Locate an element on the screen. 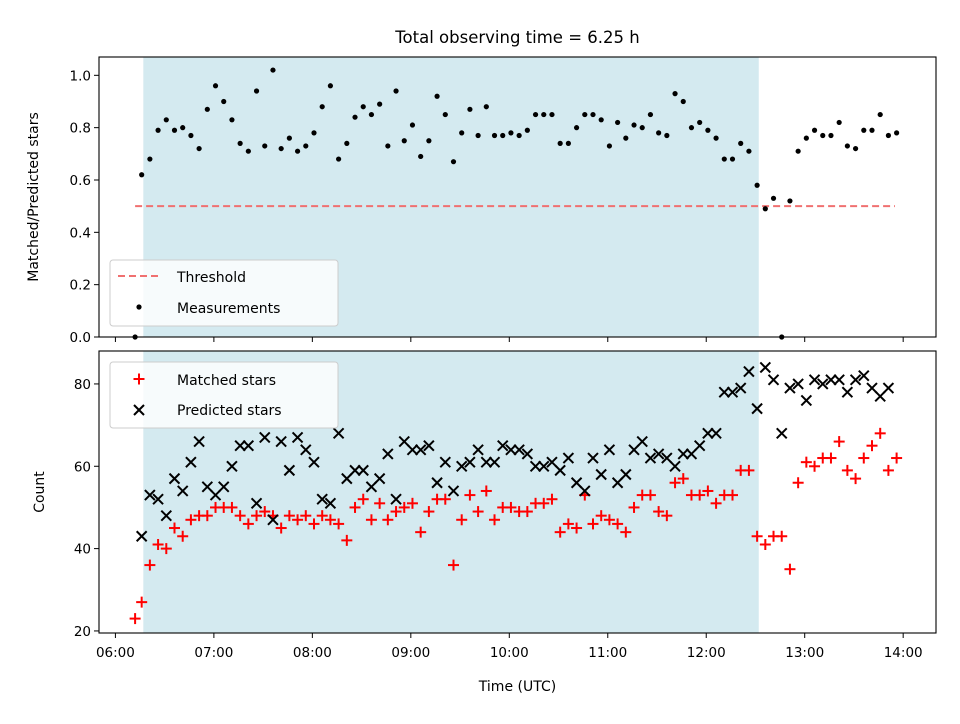  top-x-ticks is located at coordinates (509, 339).